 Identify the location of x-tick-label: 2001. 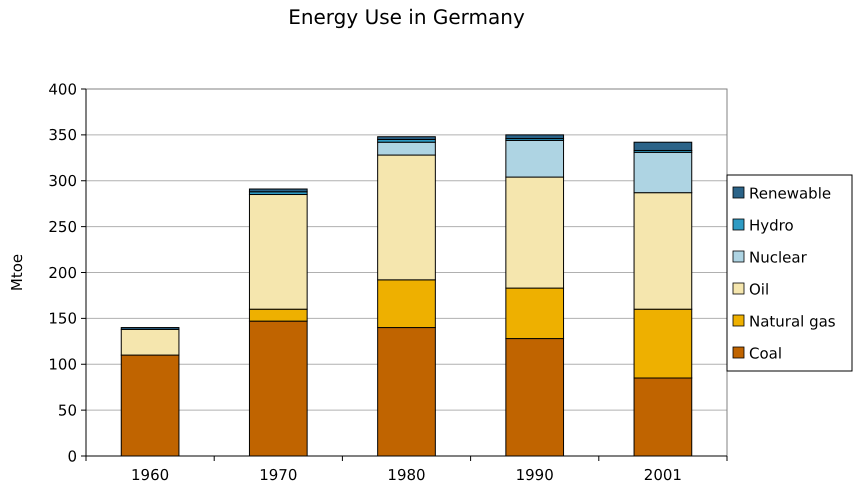
(663, 475).